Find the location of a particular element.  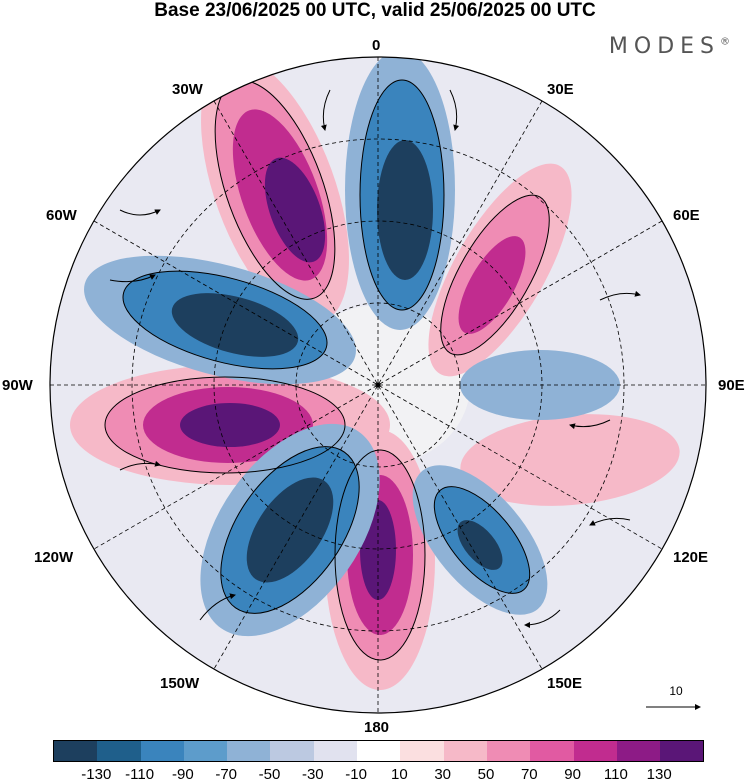

colorbar-tick-label: 90 is located at coordinates (572, 774).